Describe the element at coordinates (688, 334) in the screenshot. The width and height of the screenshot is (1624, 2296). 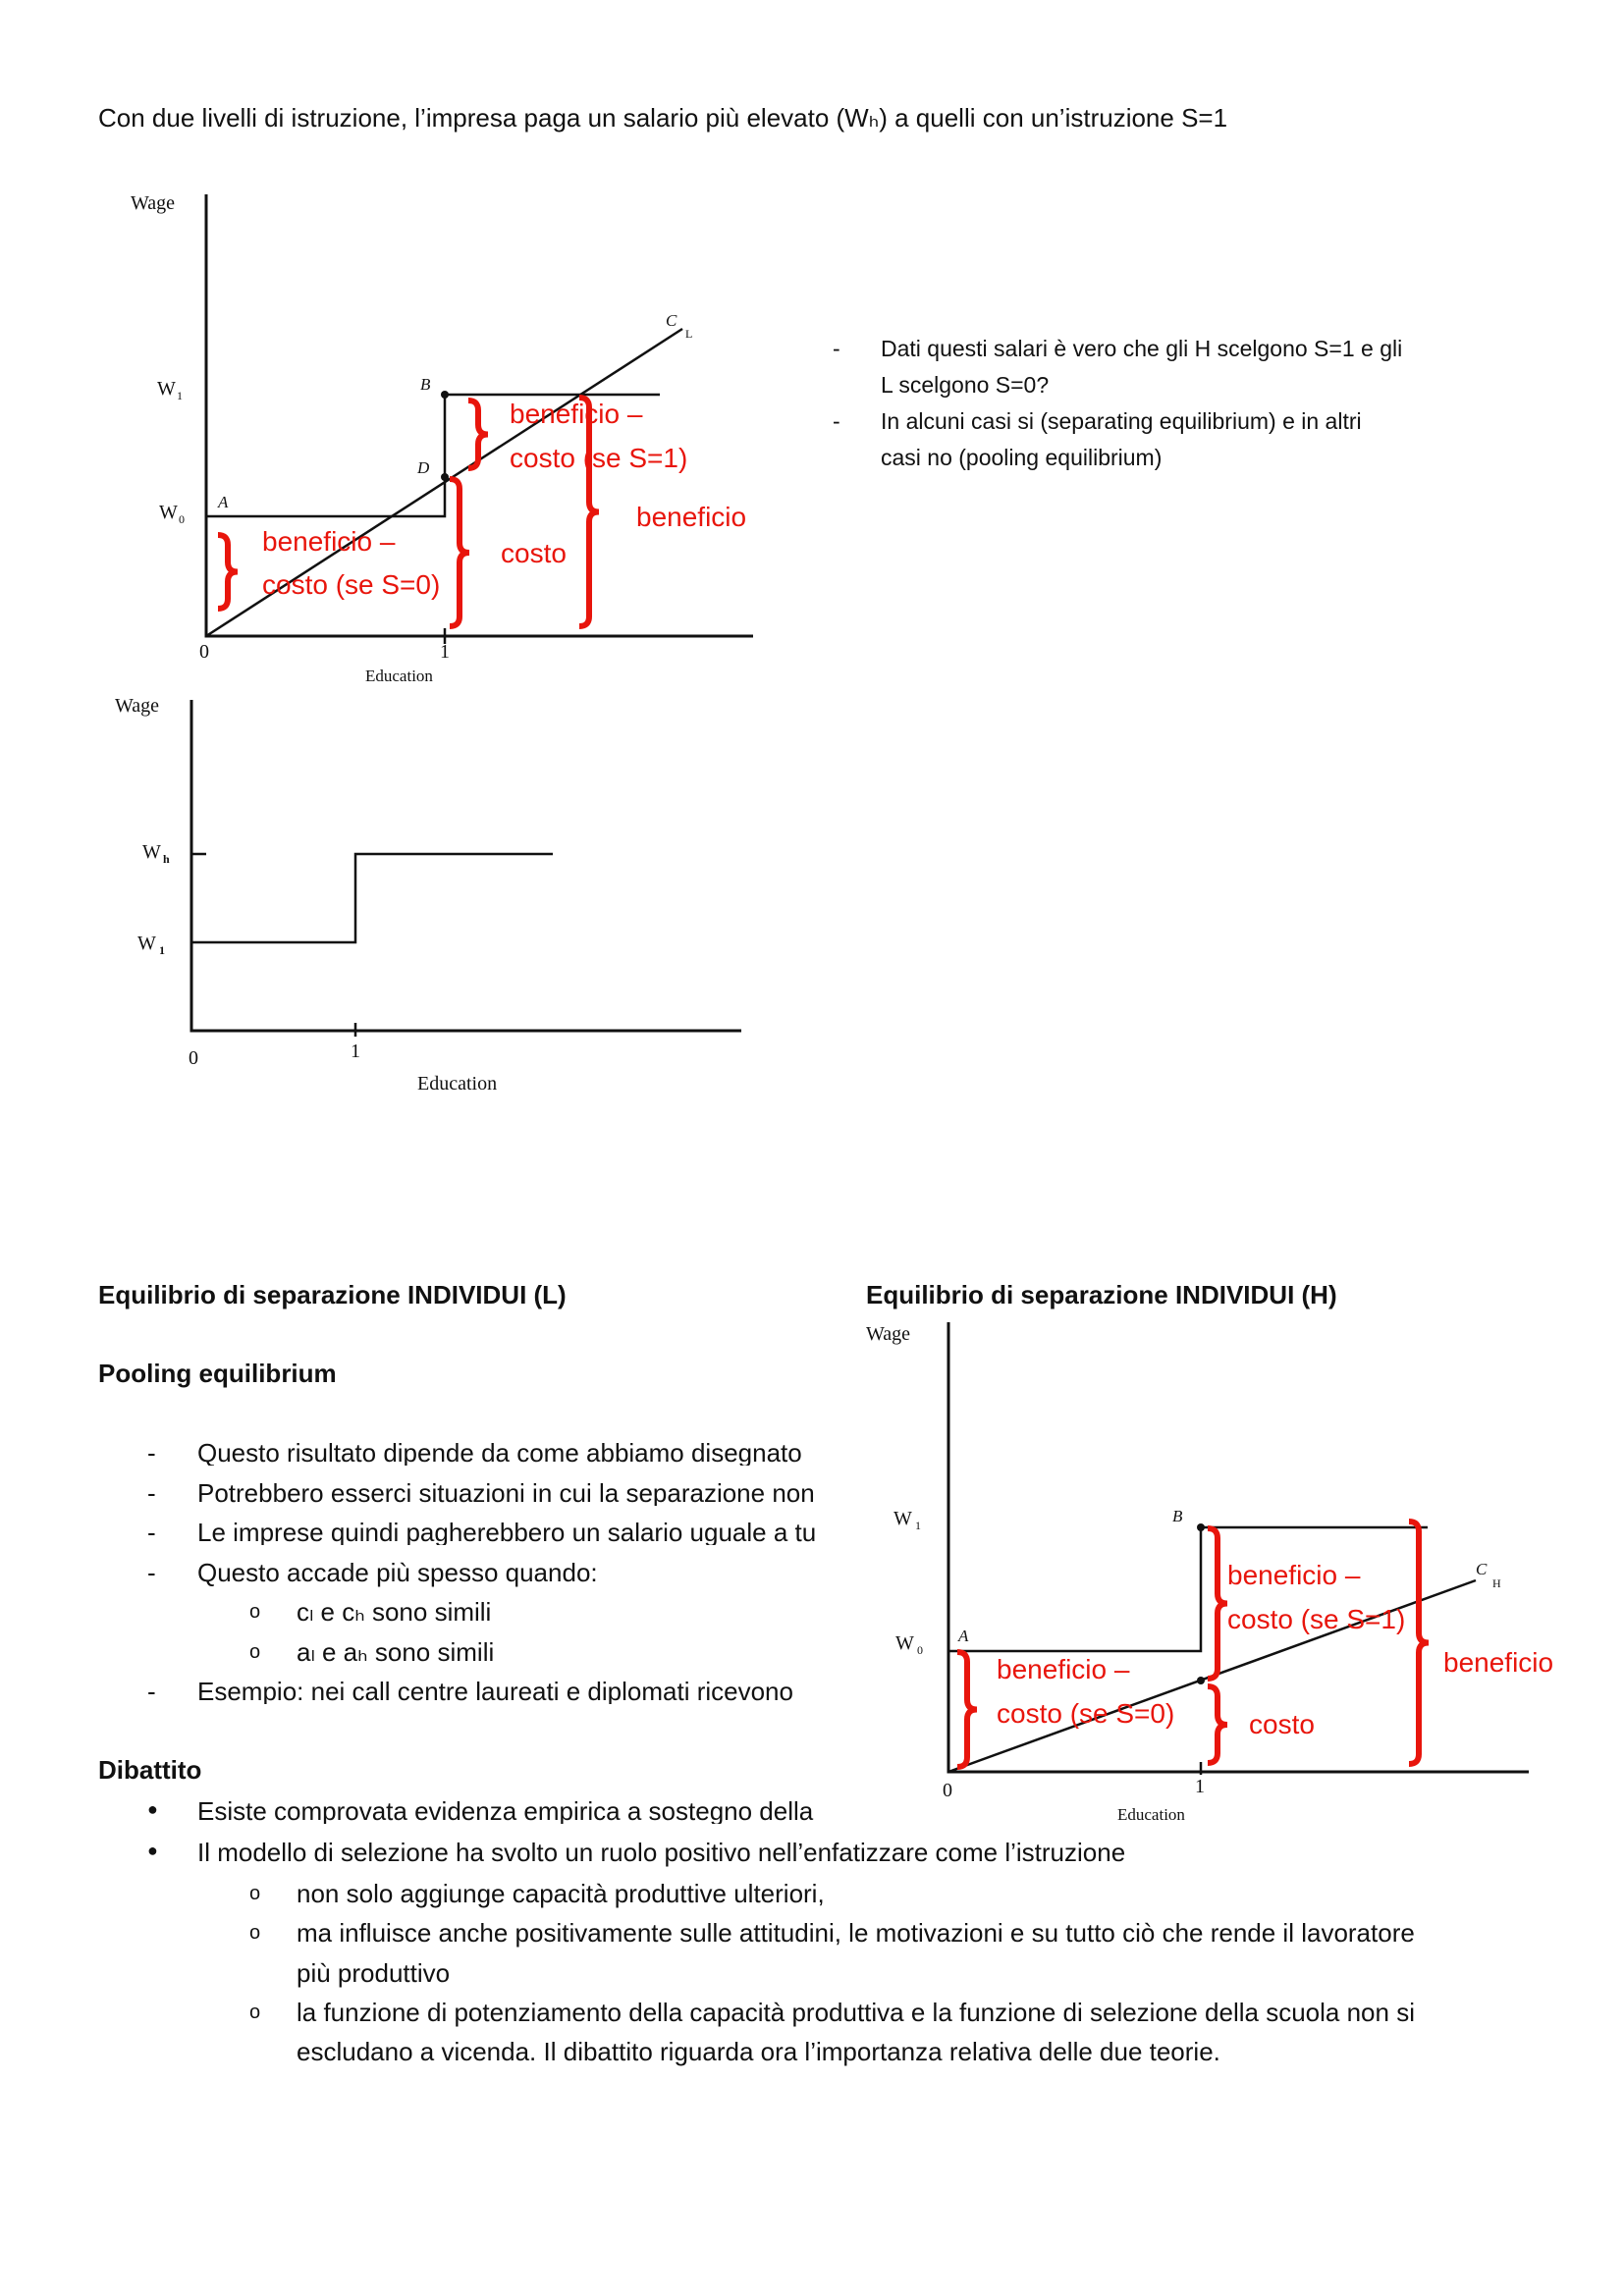
I see `curve-sub: L` at that location.